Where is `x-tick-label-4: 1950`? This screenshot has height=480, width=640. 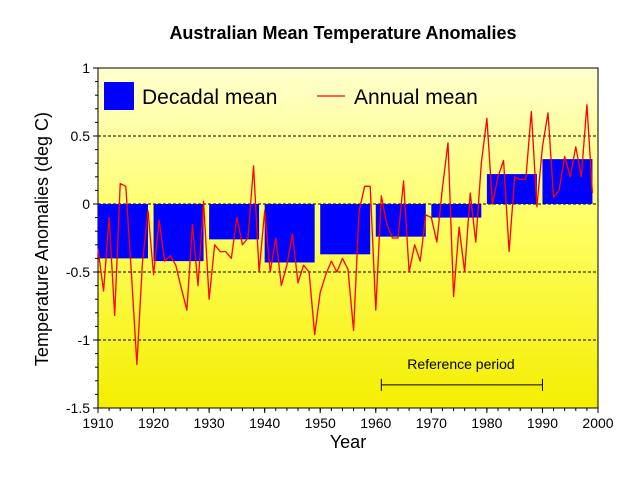
x-tick-label-4: 1950 is located at coordinates (320, 423).